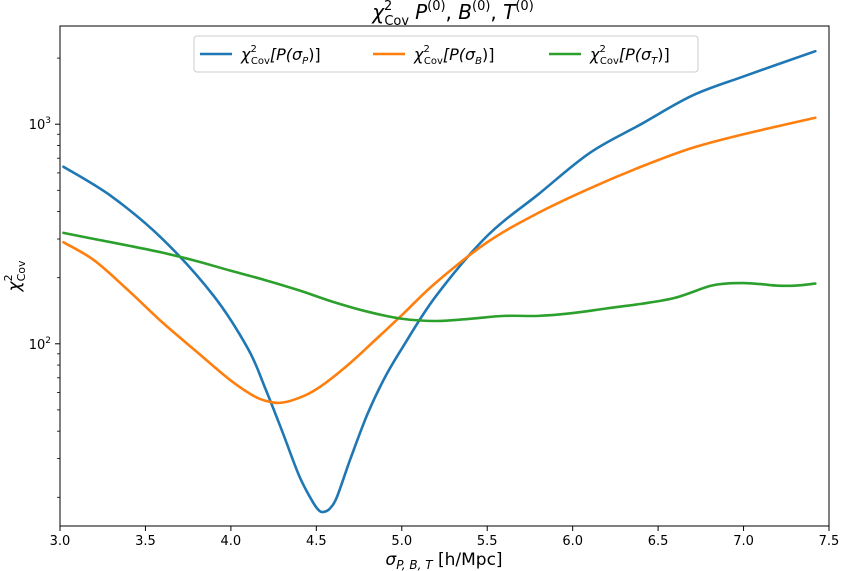 This screenshot has height=571, width=842. I want to click on x-tick-label: 5.5, so click(487, 541).